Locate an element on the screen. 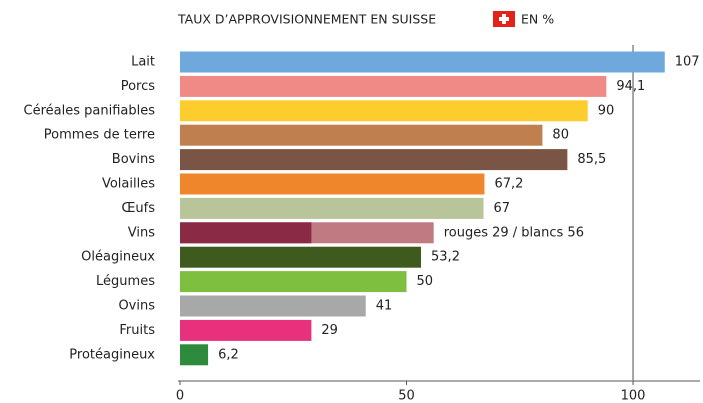  value-label: 90 is located at coordinates (606, 110).